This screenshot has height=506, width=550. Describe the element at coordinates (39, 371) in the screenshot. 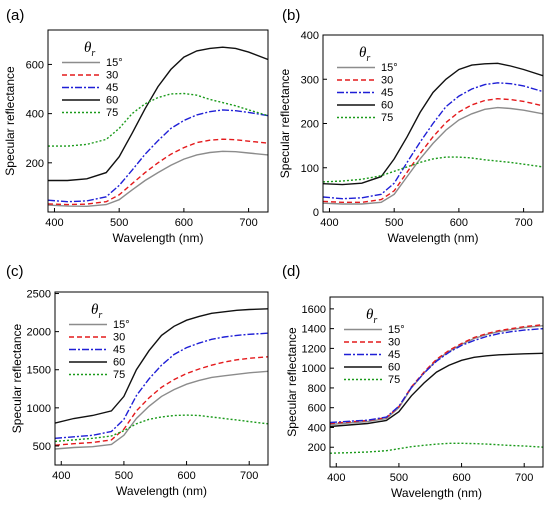

I see `y-tick-label: 1500` at that location.